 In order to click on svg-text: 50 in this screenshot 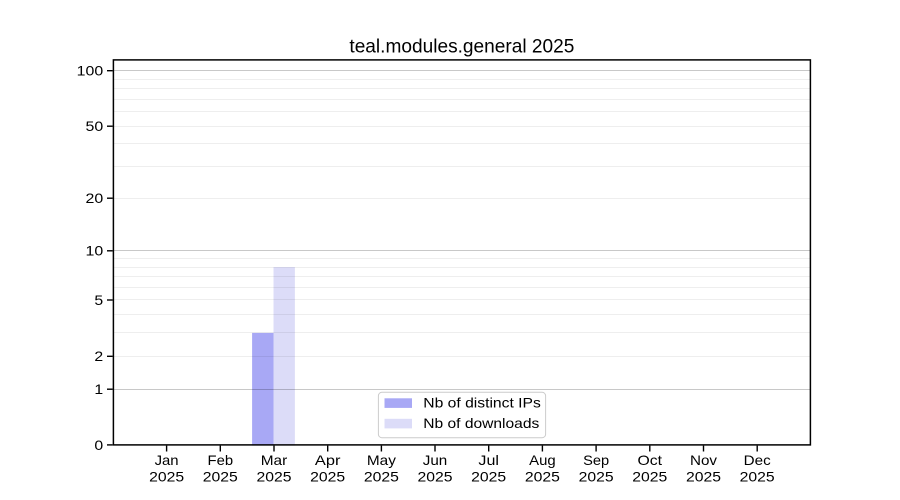, I will do `click(95, 126)`.